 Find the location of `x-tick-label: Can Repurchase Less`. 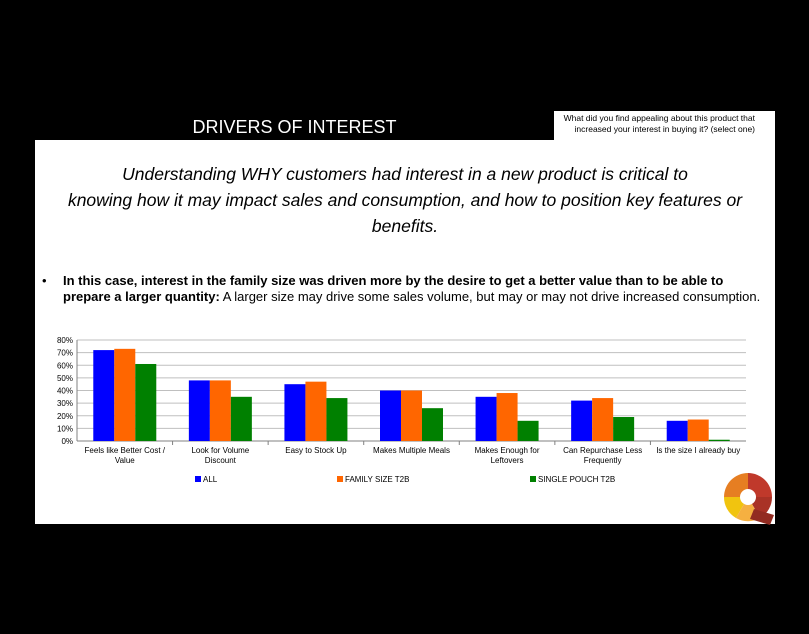

x-tick-label: Can Repurchase Less is located at coordinates (602, 450).